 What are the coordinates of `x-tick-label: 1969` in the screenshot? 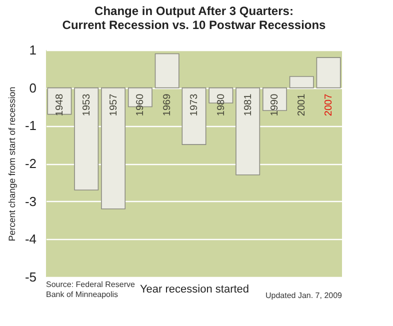 It's located at (168, 104).